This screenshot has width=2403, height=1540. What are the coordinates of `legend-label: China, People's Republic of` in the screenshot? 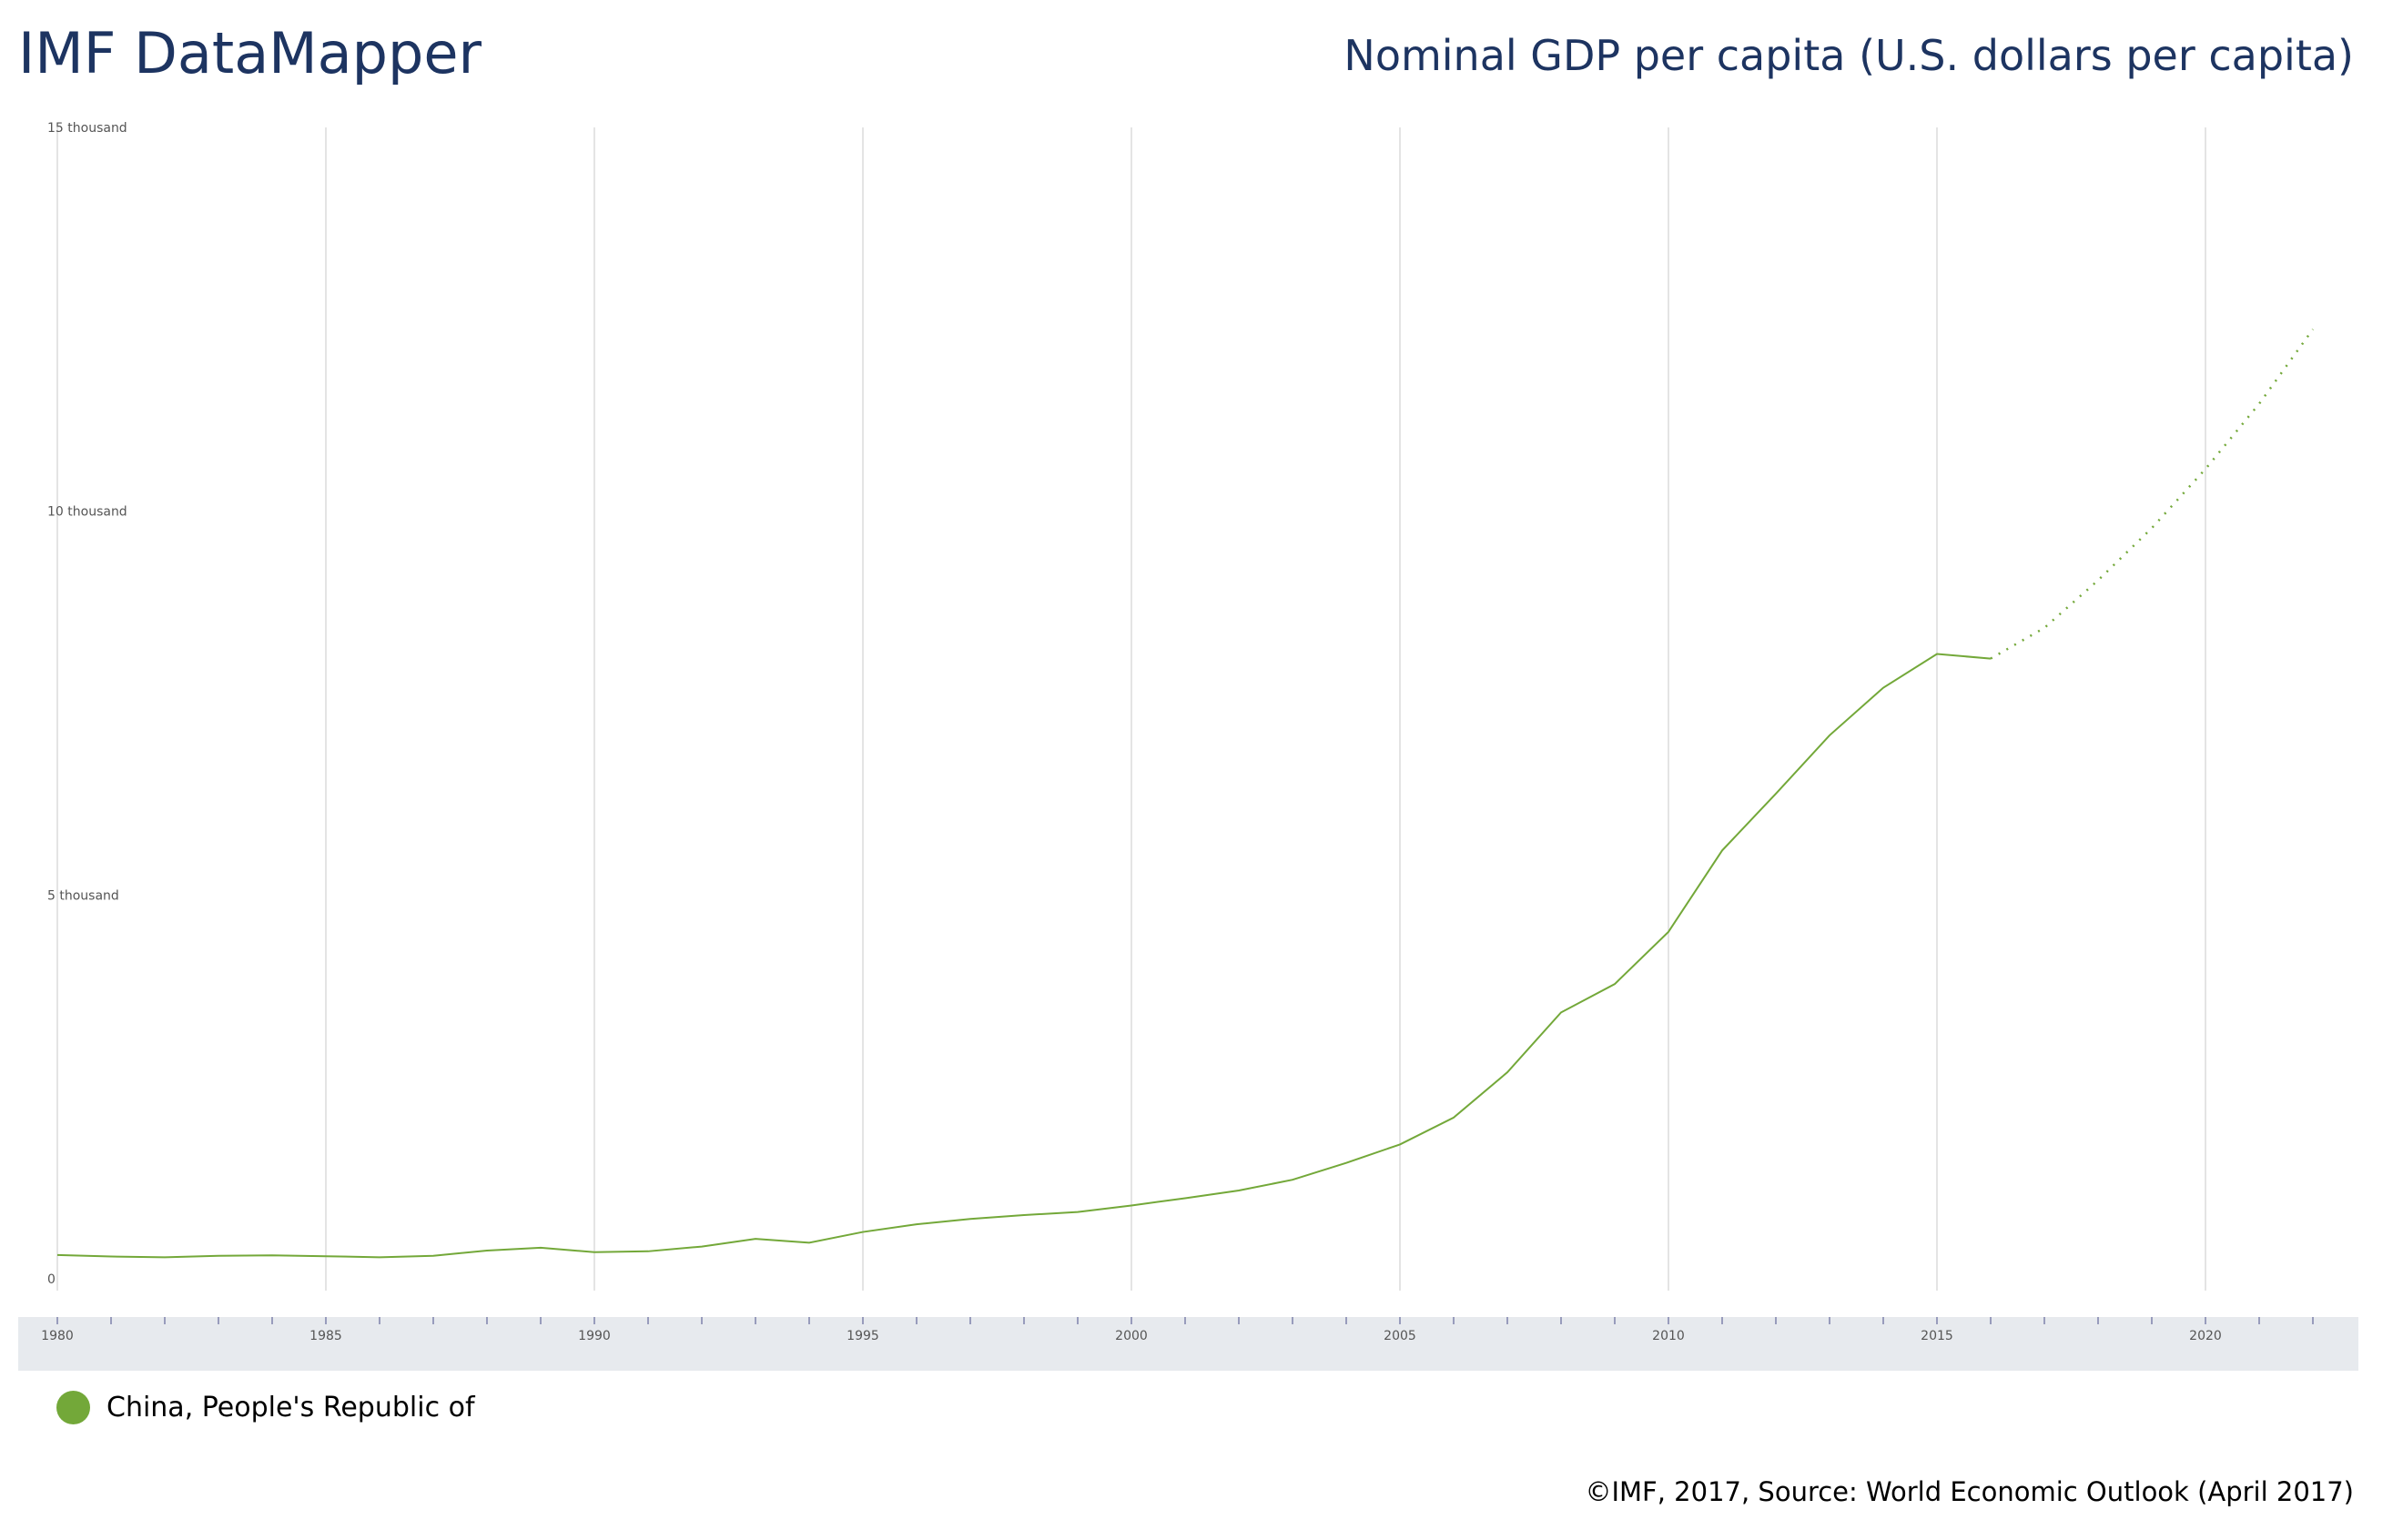 It's located at (290, 1407).